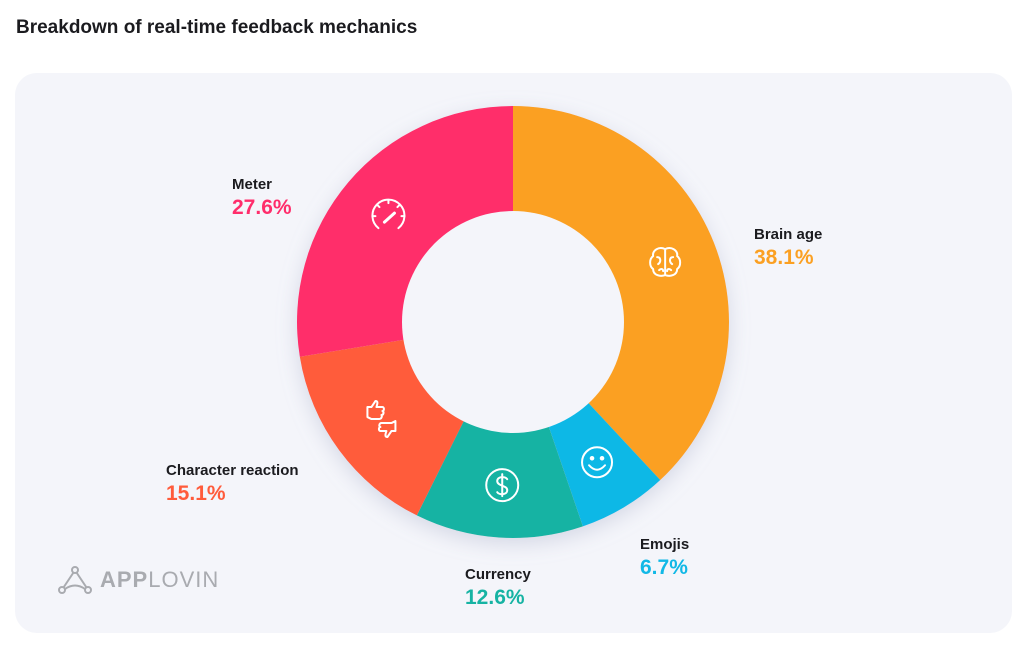 The image size is (1024, 647). Describe the element at coordinates (232, 470) in the screenshot. I see `slice-label: Character reaction` at that location.